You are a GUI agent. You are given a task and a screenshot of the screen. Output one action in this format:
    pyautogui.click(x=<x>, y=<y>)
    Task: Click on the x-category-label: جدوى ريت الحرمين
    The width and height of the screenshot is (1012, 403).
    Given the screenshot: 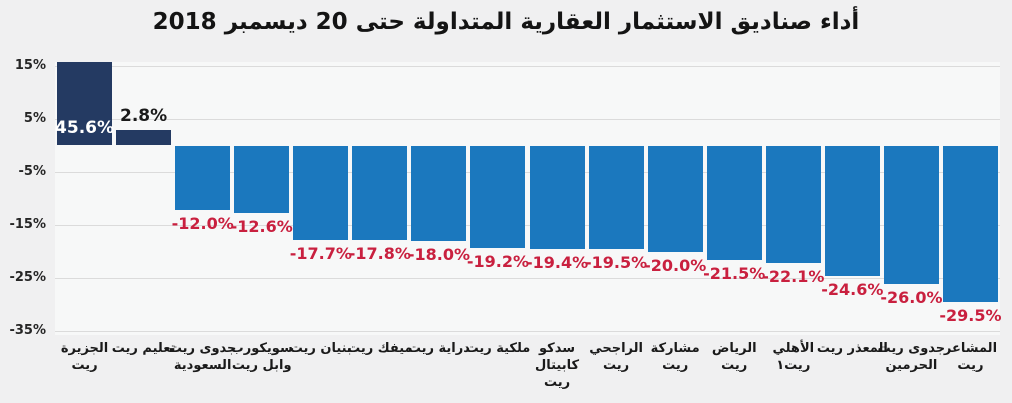 What is the action you would take?
    pyautogui.click(x=911, y=357)
    